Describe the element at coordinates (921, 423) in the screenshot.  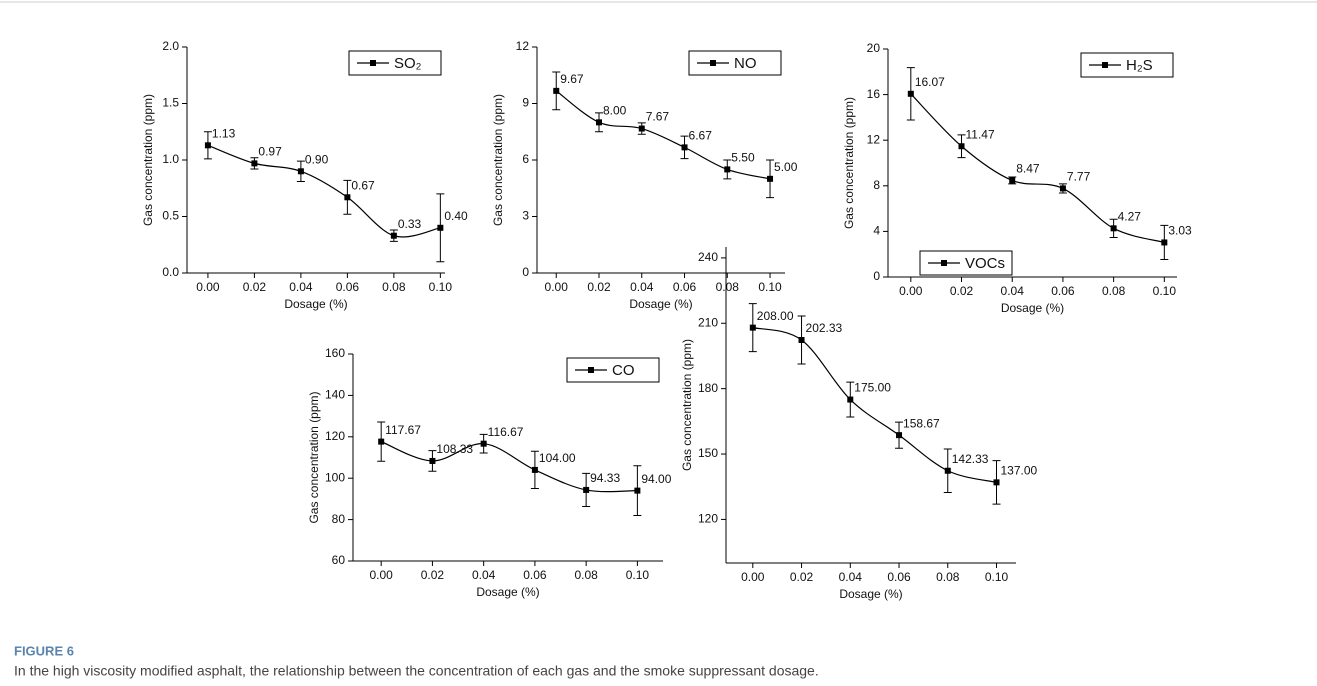
I see `data-label: 158.67` at that location.